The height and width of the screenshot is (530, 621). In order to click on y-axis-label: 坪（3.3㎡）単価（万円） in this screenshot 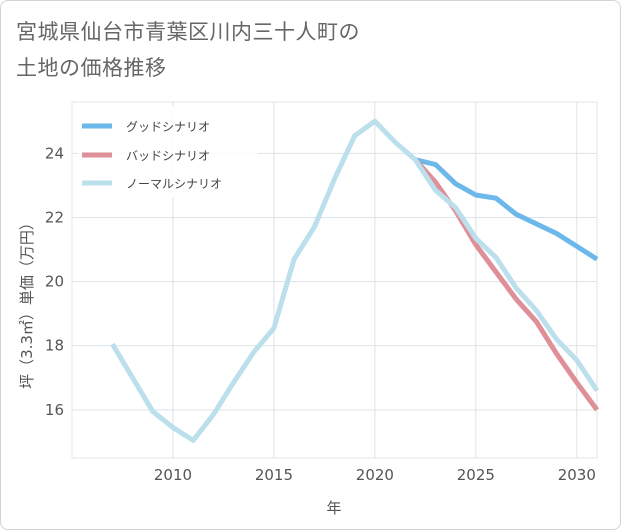, I will do `click(27, 302)`.